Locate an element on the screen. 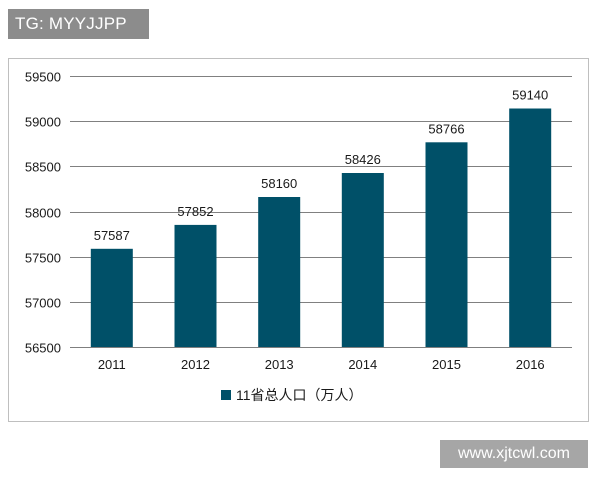 The width and height of the screenshot is (600, 480). watermark-top-left: TG: MYYJJPP is located at coordinates (78, 24).